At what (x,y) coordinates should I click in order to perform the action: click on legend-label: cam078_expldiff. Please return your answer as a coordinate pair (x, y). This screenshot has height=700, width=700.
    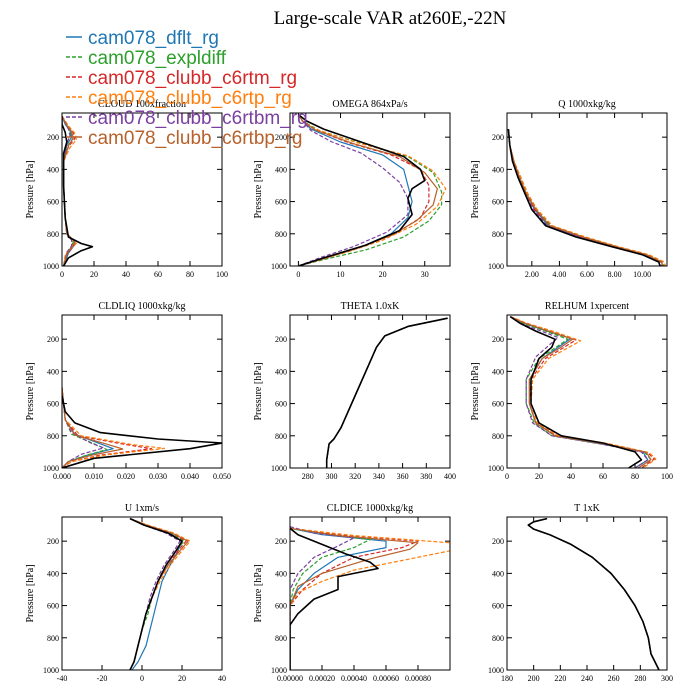
    Looking at the image, I should click on (157, 58).